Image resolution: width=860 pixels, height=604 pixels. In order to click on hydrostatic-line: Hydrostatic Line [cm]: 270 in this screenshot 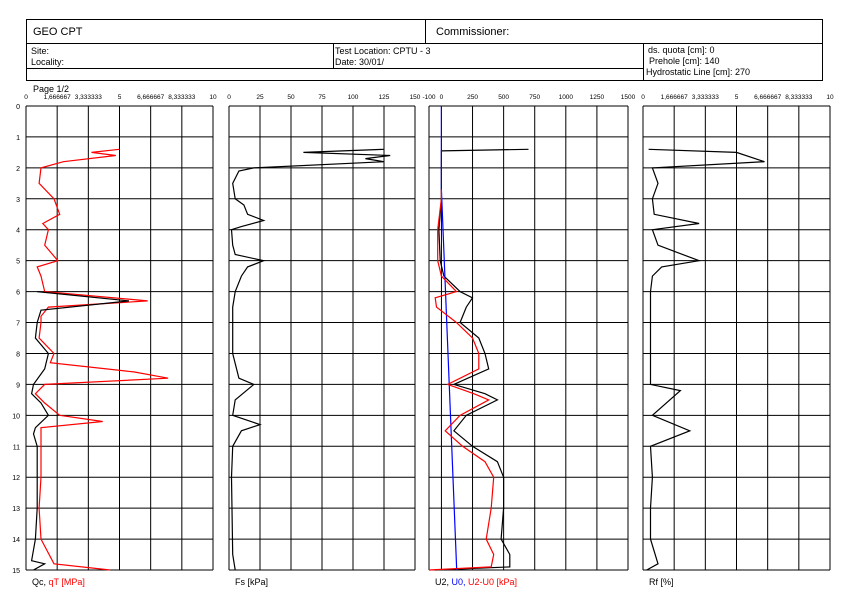, I will do `click(698, 72)`.